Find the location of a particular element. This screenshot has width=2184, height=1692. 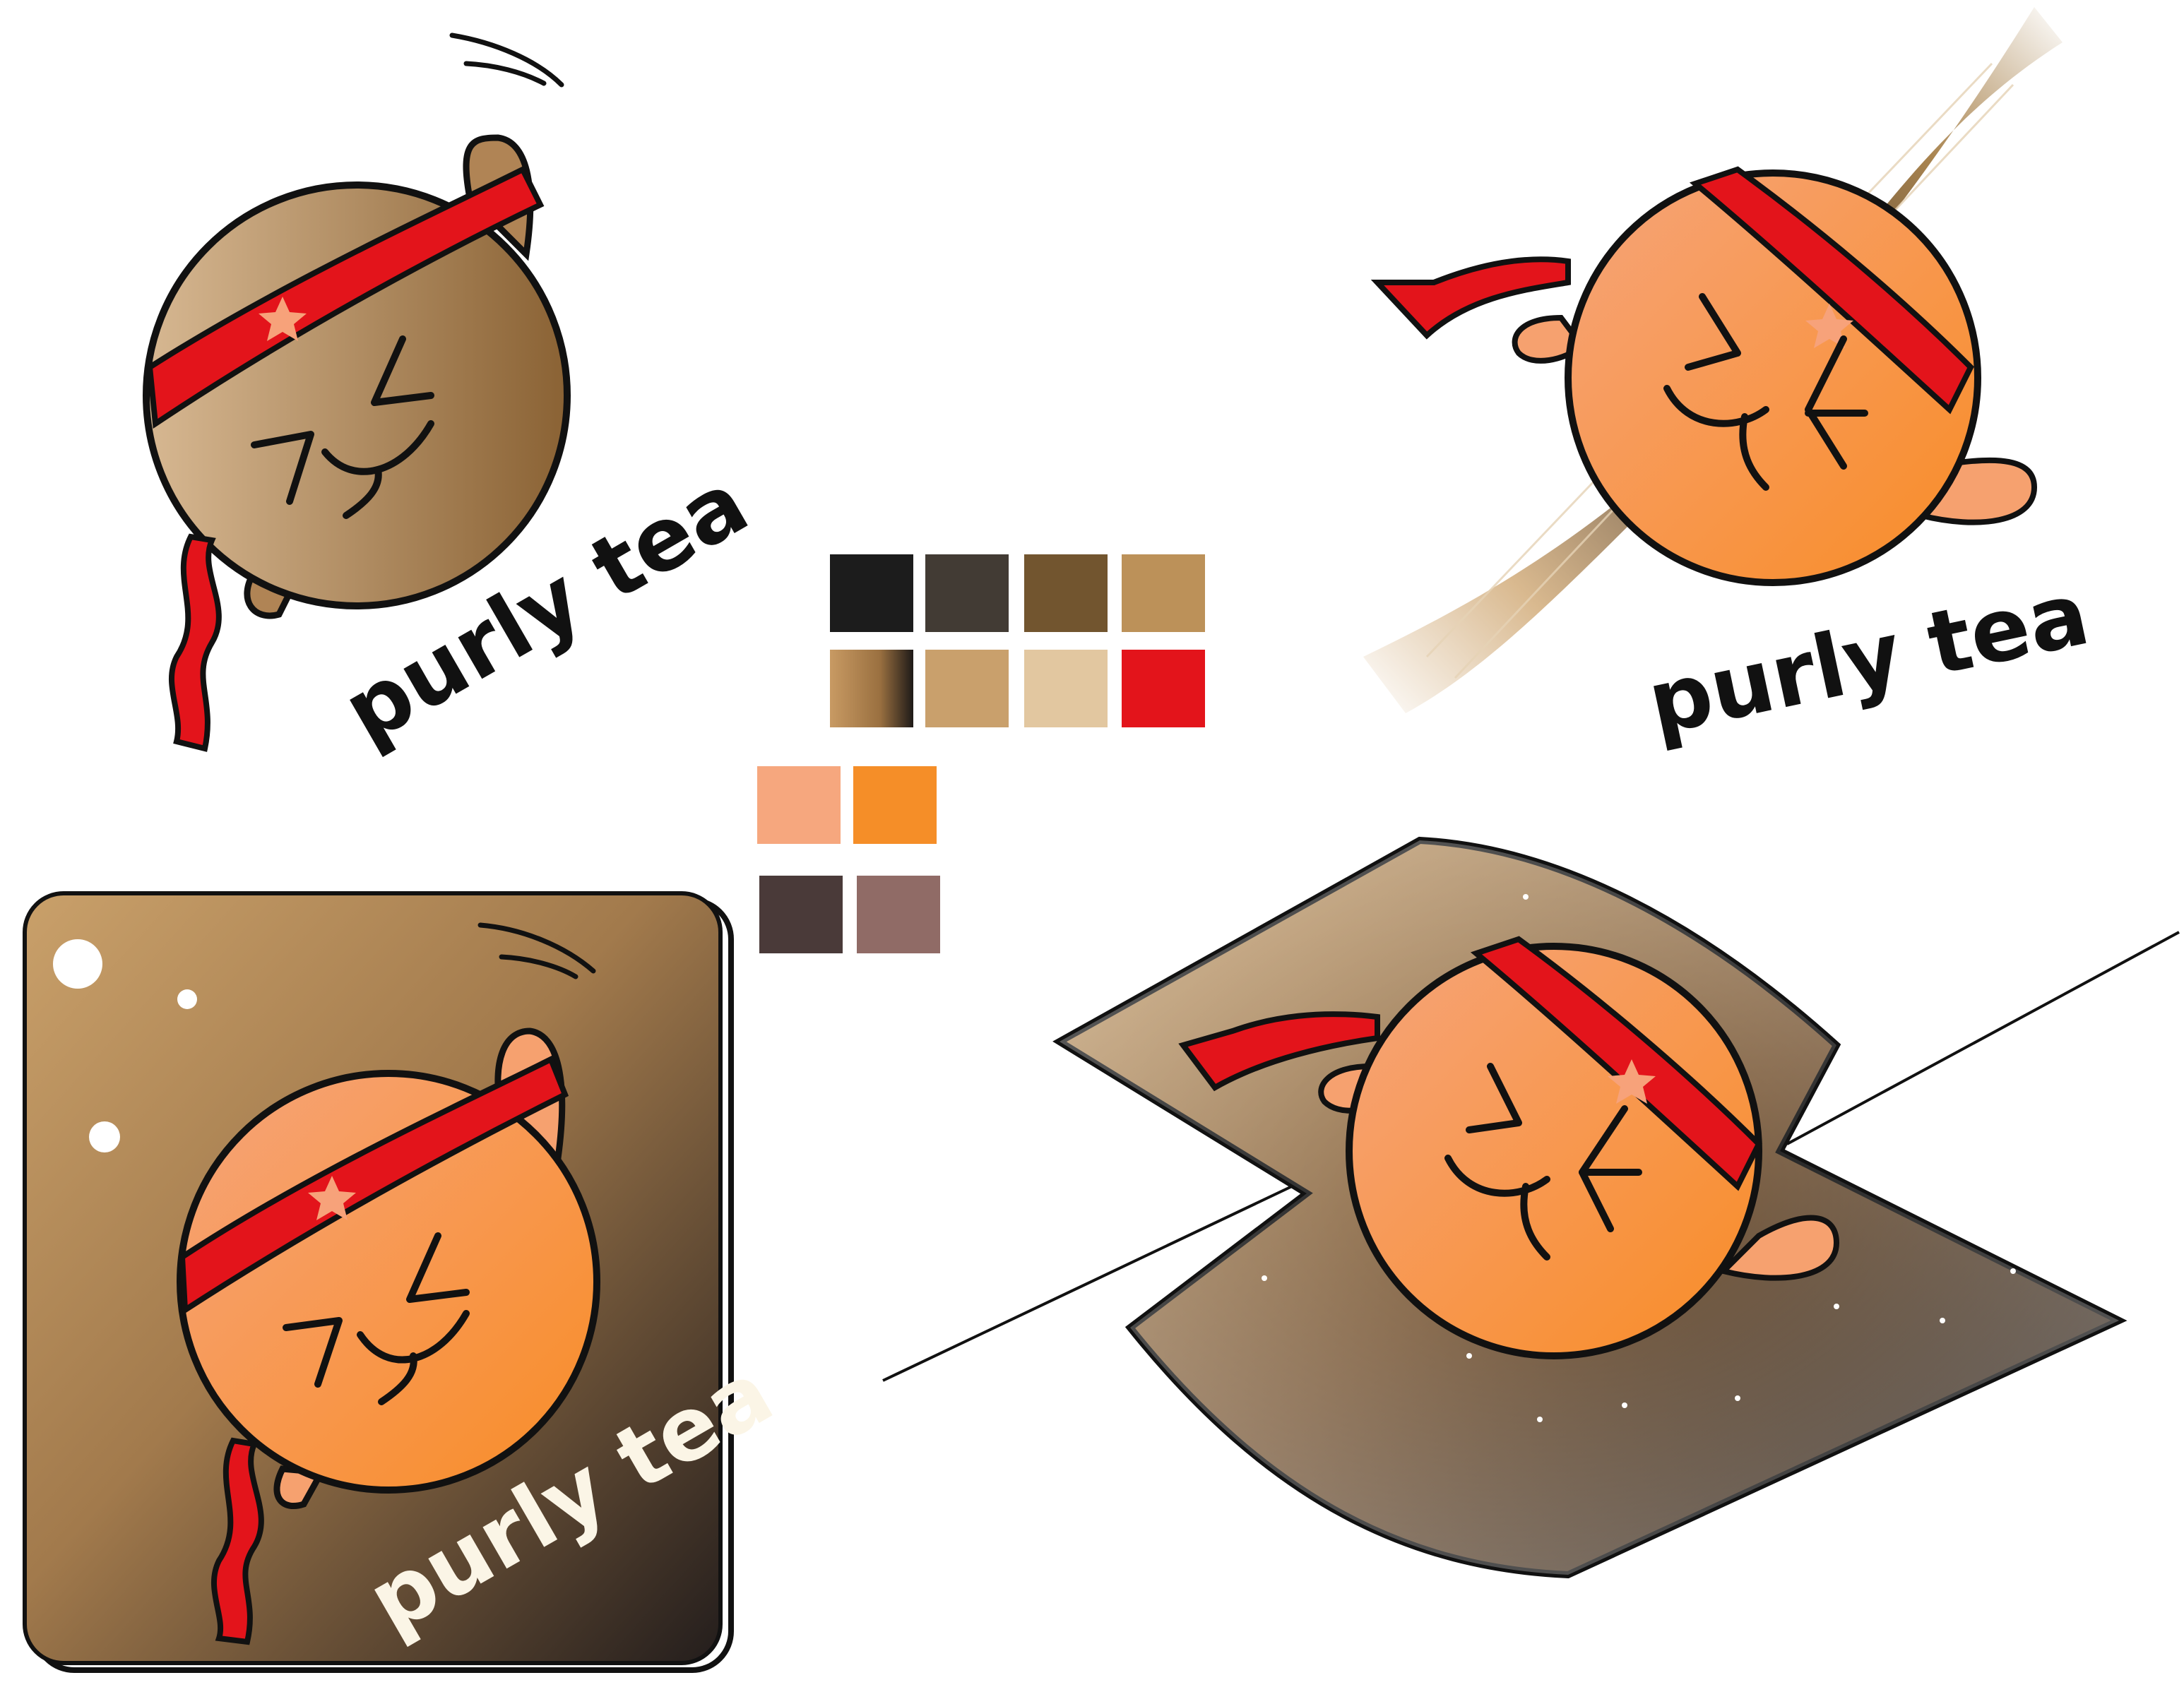

sparkle-icon is located at coordinates (1639, 1158).